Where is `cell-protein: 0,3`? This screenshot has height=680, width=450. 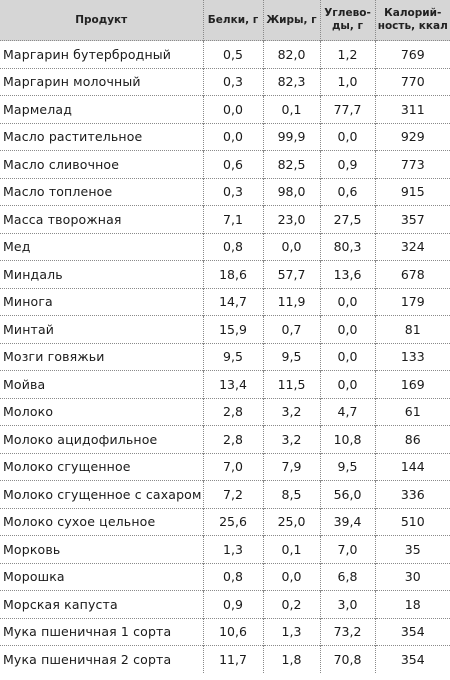
cell-protein: 0,3 is located at coordinates (232, 81).